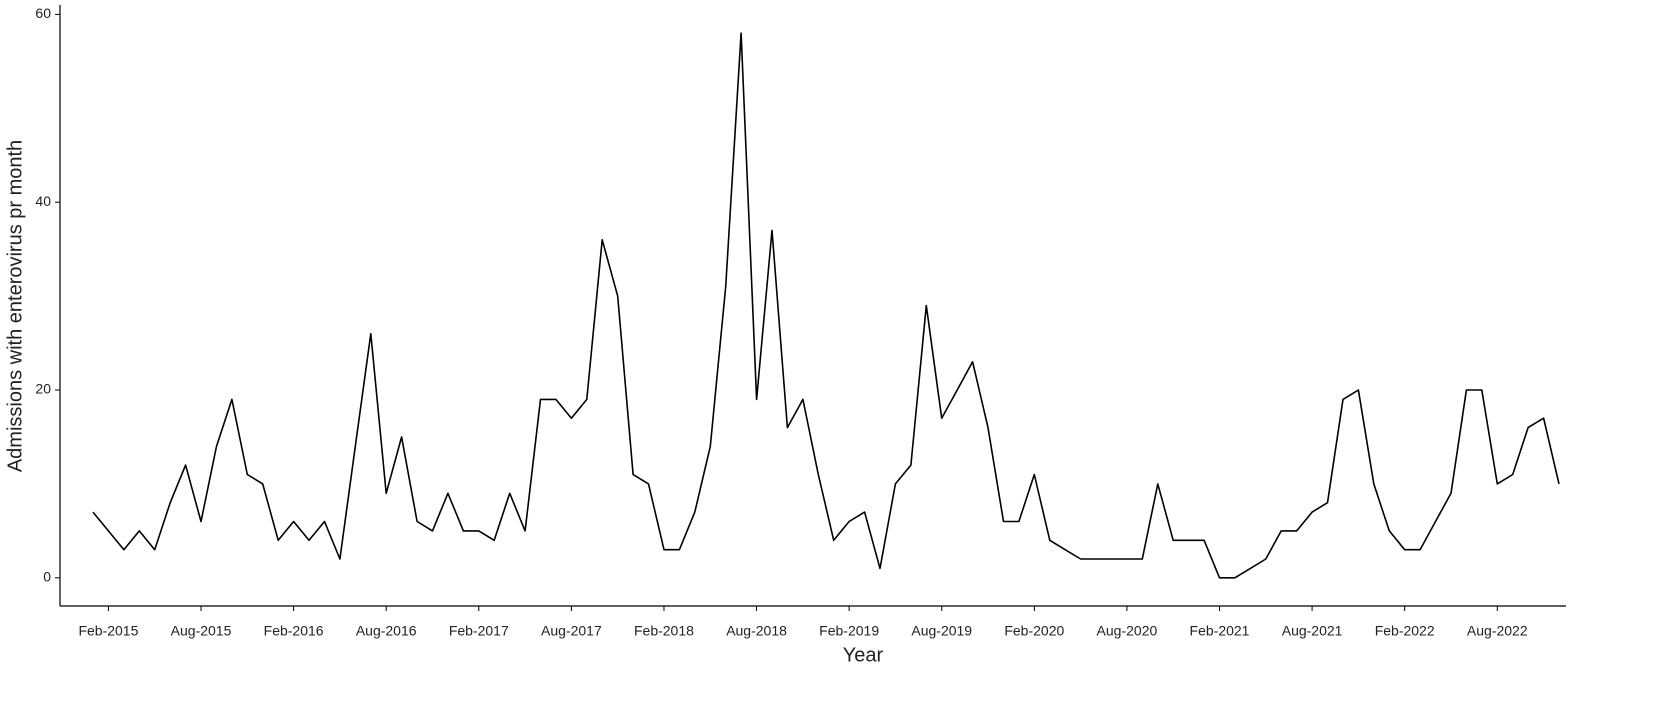  I want to click on x-axis-title: Year, so click(863, 655).